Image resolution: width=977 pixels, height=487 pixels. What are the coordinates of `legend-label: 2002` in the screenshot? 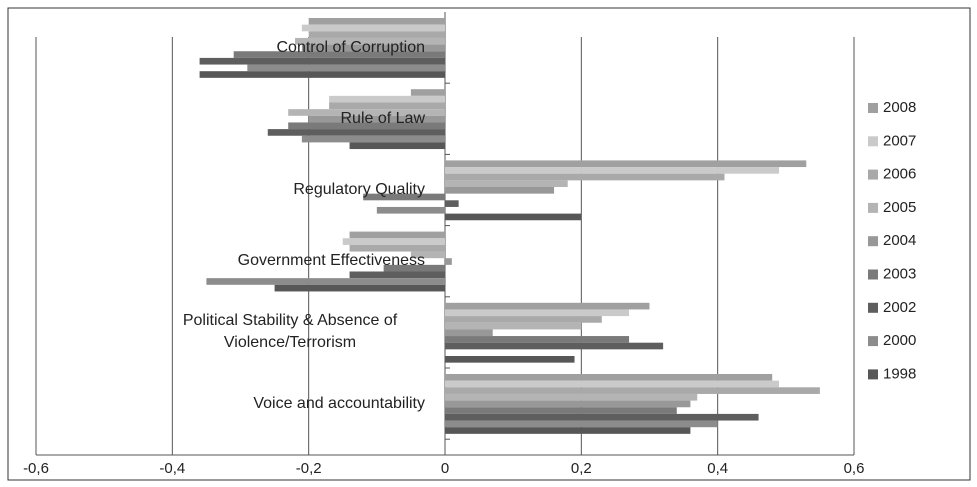 It's located at (899, 307).